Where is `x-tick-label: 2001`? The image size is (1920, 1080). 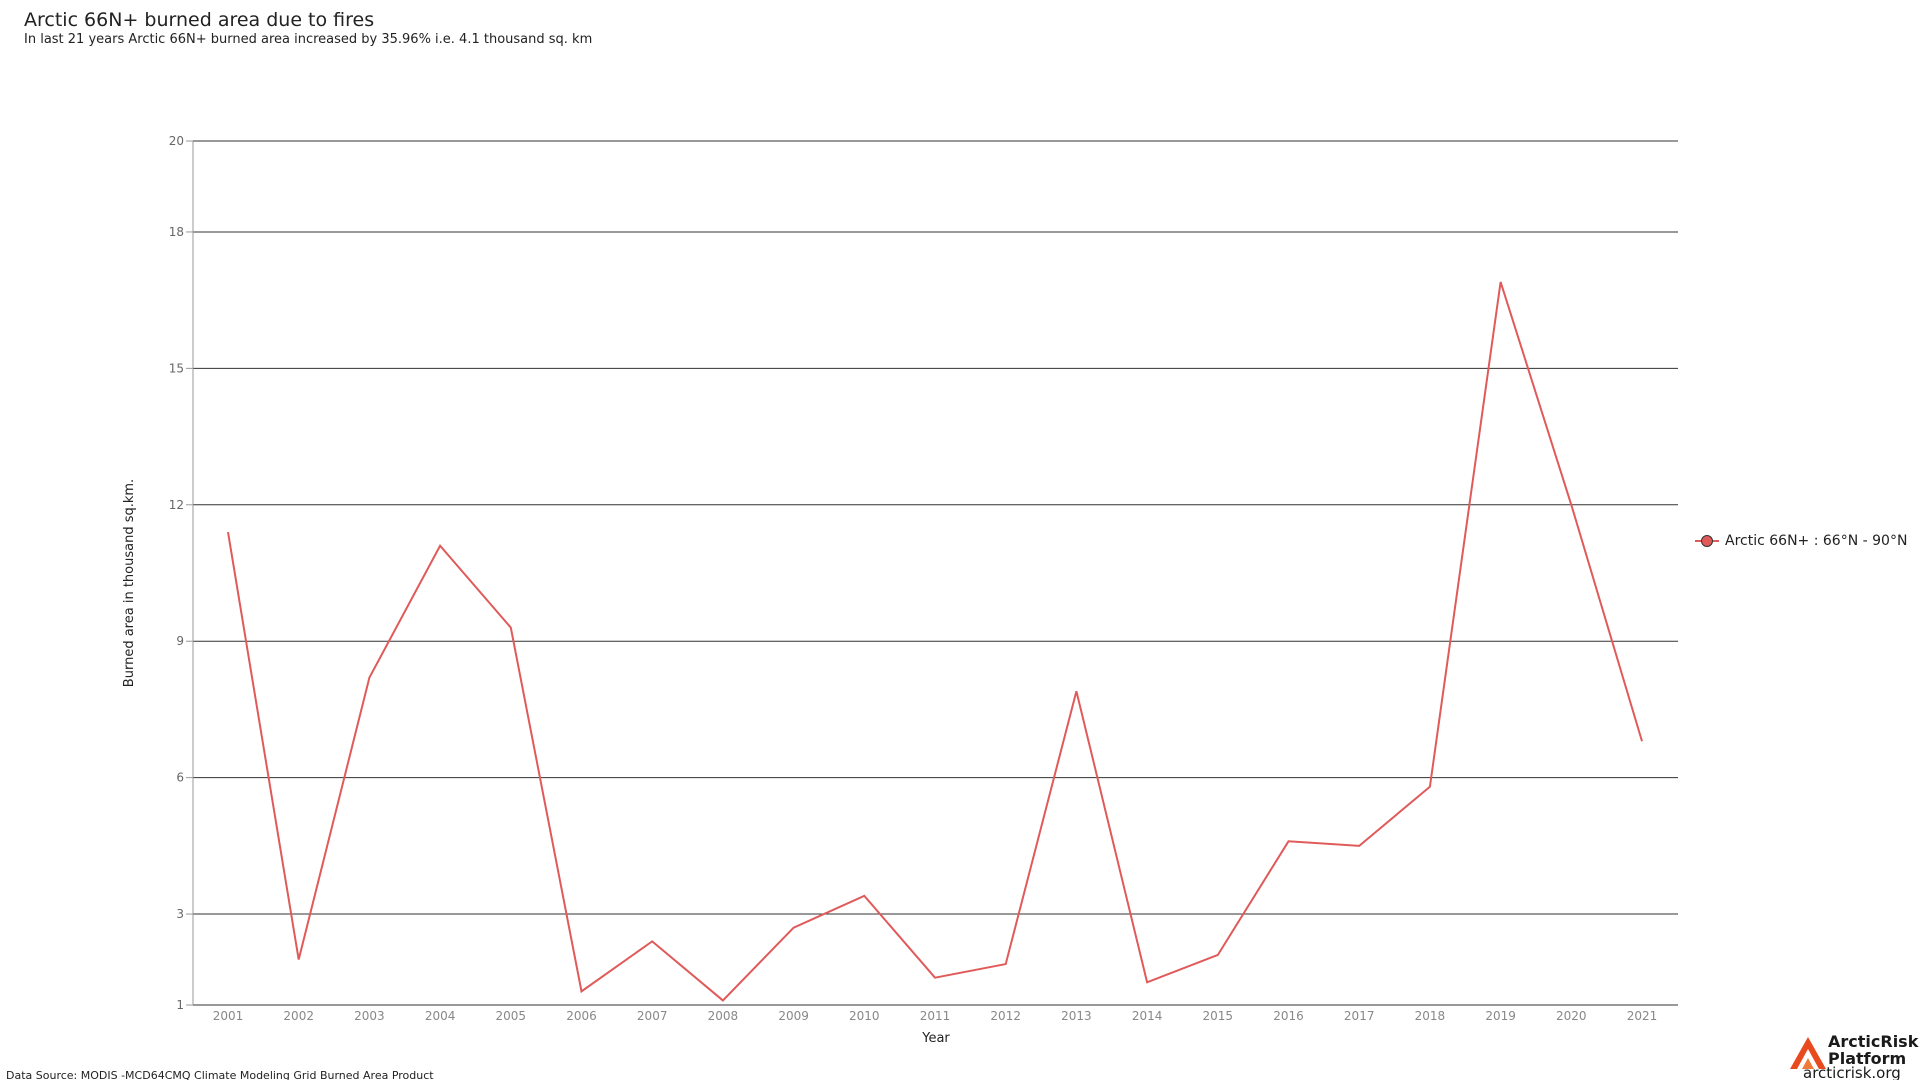
x-tick-label: 2001 is located at coordinates (228, 1016).